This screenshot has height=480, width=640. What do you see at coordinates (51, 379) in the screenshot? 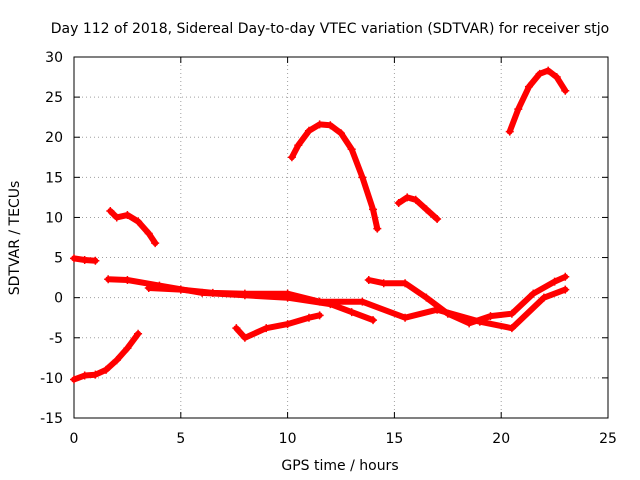
I see `y-tick-label: -10` at bounding box center [51, 379].